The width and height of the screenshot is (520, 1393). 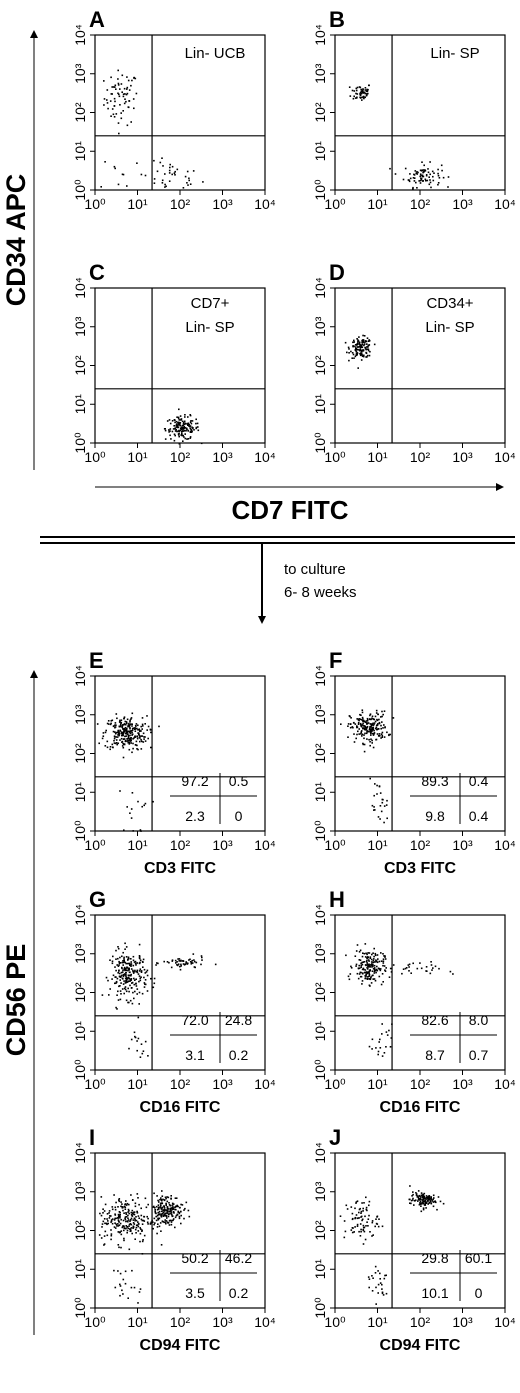 I want to click on panel-j-y-tick-label: 10⁰, so click(x=320, y=1308).